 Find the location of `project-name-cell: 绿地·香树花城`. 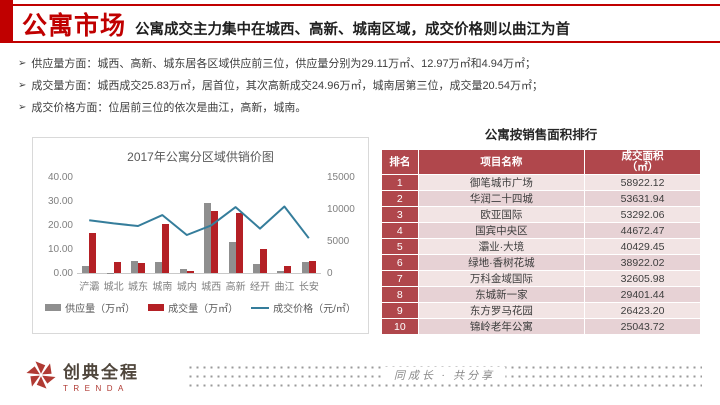

project-name-cell: 绿地·香树花城 is located at coordinates (501, 262).